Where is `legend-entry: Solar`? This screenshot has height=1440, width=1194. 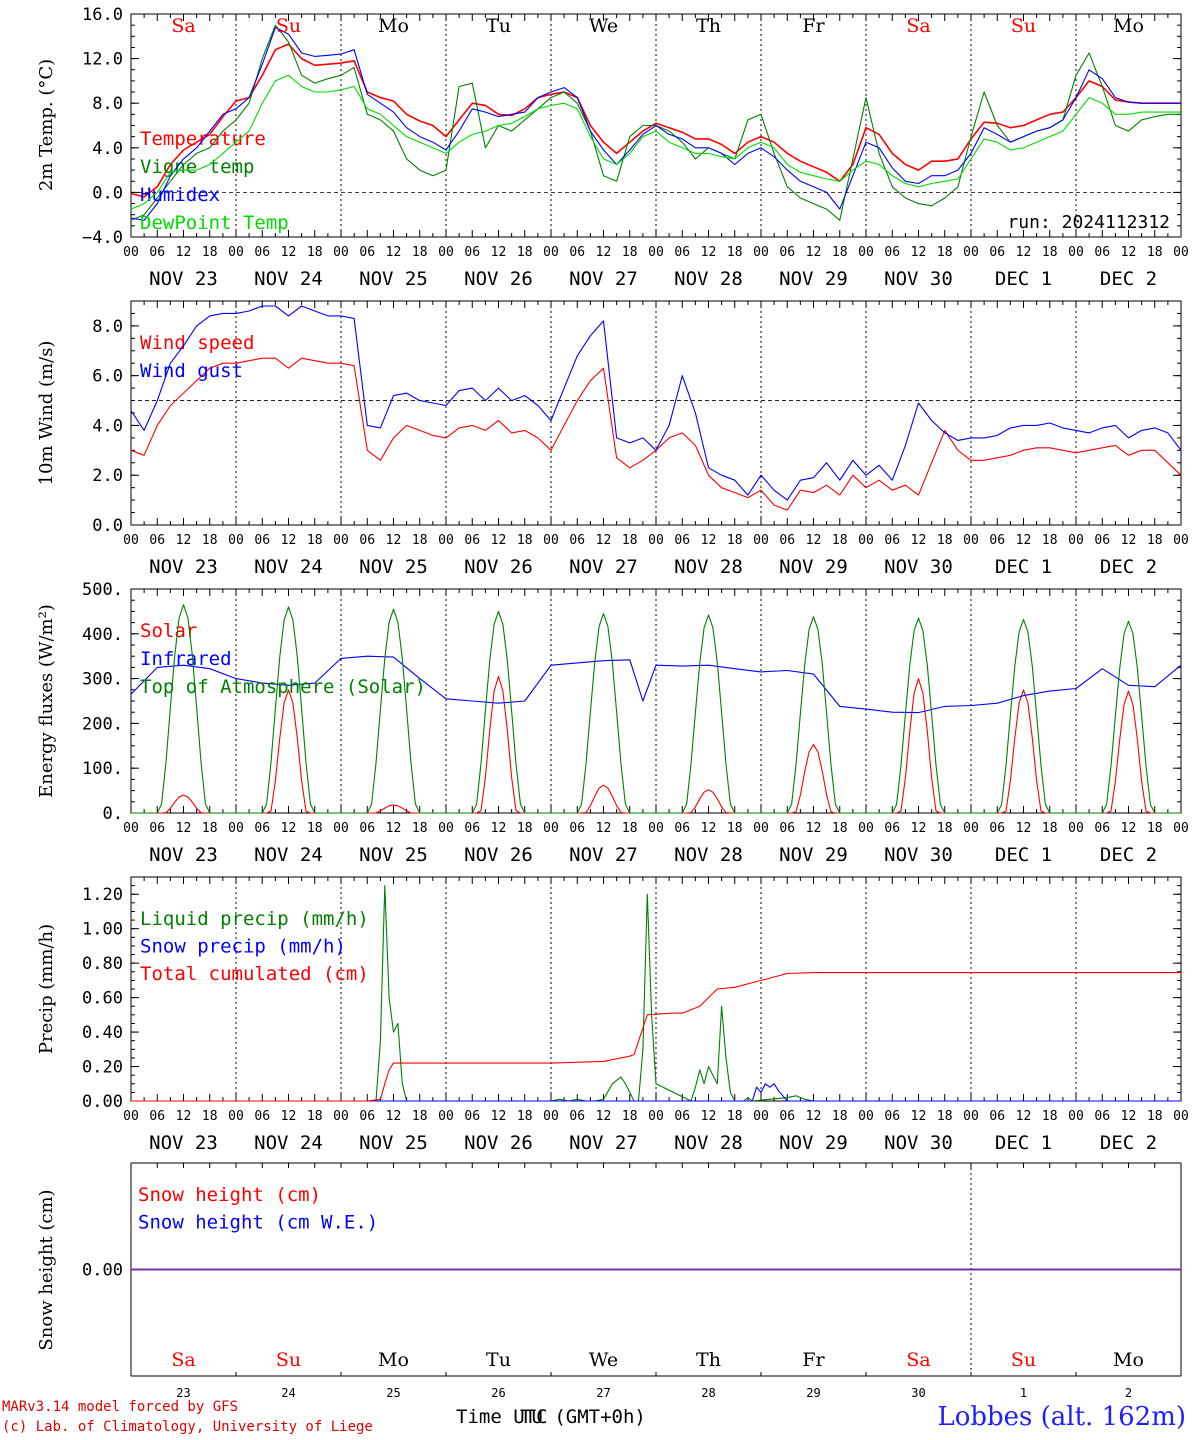 legend-entry: Solar is located at coordinates (168, 631).